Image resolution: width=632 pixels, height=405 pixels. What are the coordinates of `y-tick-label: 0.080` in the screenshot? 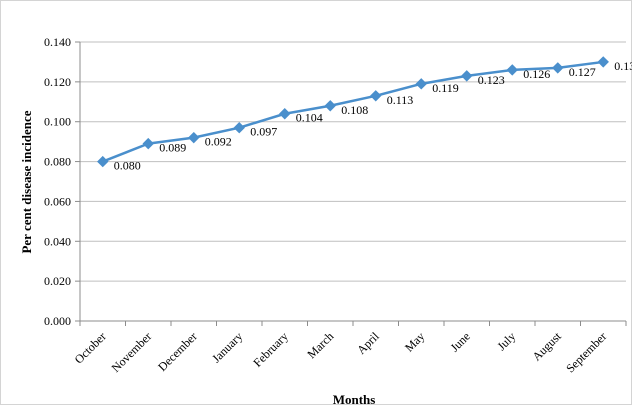 It's located at (57, 162).